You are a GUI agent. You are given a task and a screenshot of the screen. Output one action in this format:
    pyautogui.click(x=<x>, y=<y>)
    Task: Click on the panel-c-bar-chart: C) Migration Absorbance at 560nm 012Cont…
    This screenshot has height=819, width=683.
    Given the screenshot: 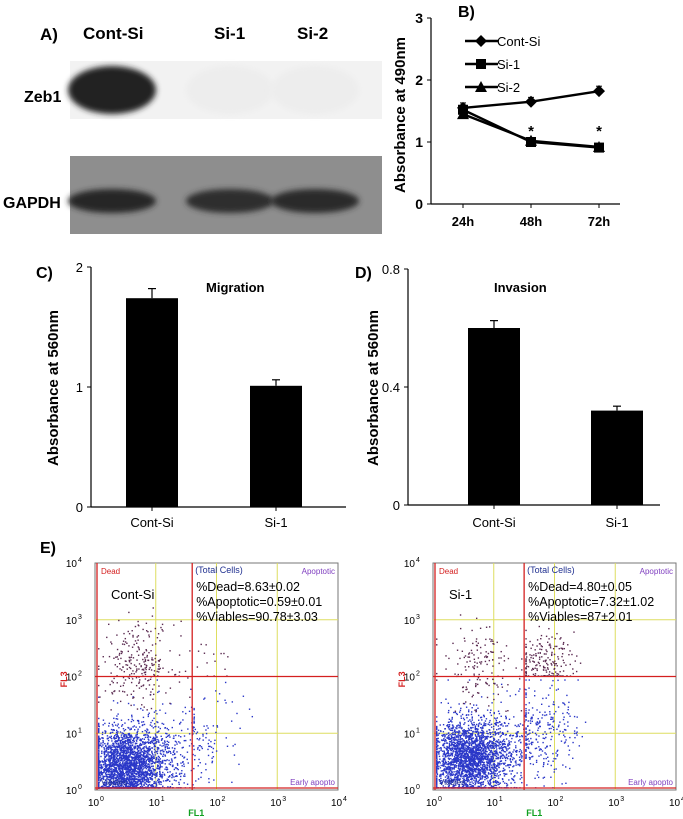 What is the action you would take?
    pyautogui.click(x=191, y=395)
    